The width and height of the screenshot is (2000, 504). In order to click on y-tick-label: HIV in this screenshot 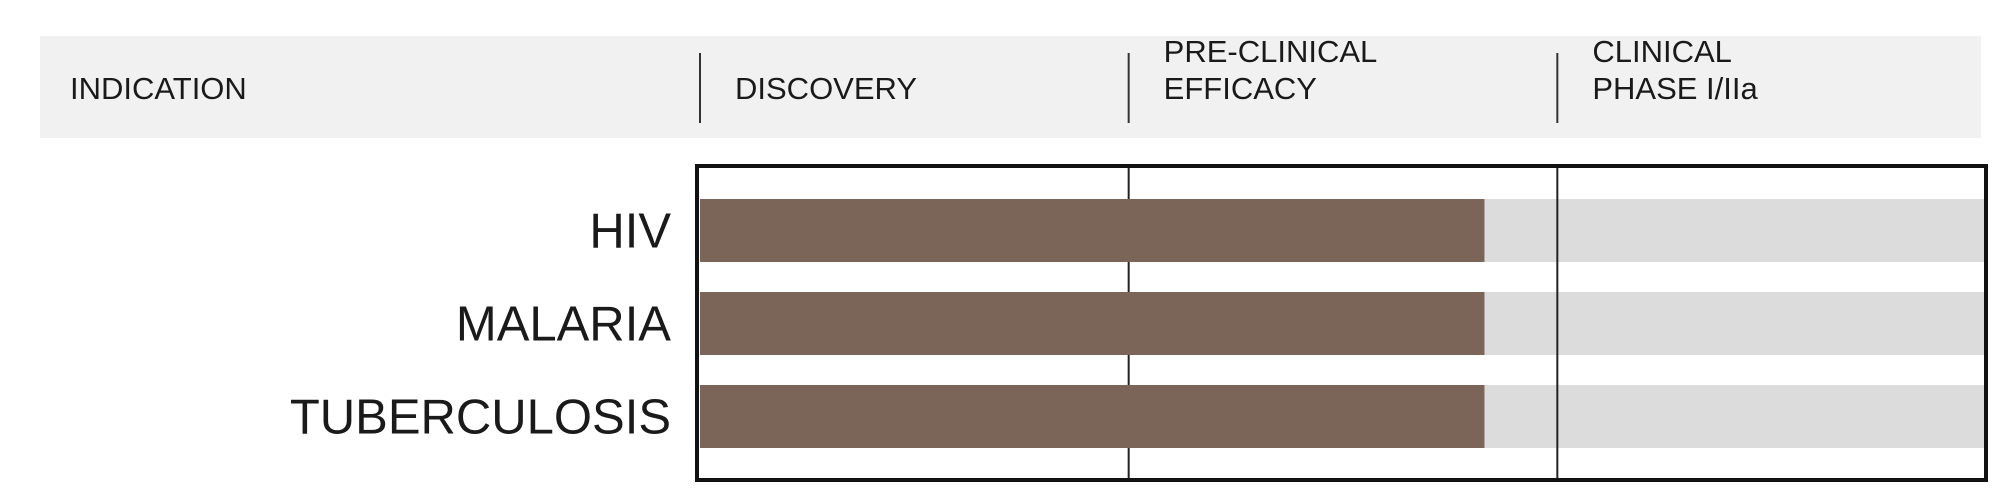, I will do `click(630, 232)`.